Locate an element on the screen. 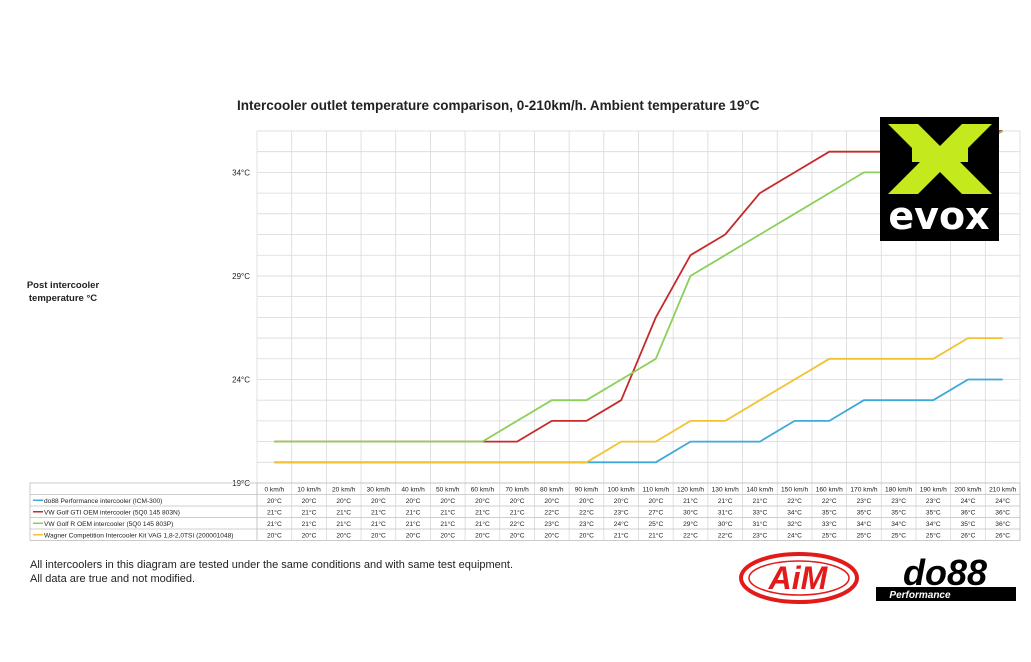 This screenshot has width=1031, height=662. x-tick-label: 0 km/h is located at coordinates (274, 489).